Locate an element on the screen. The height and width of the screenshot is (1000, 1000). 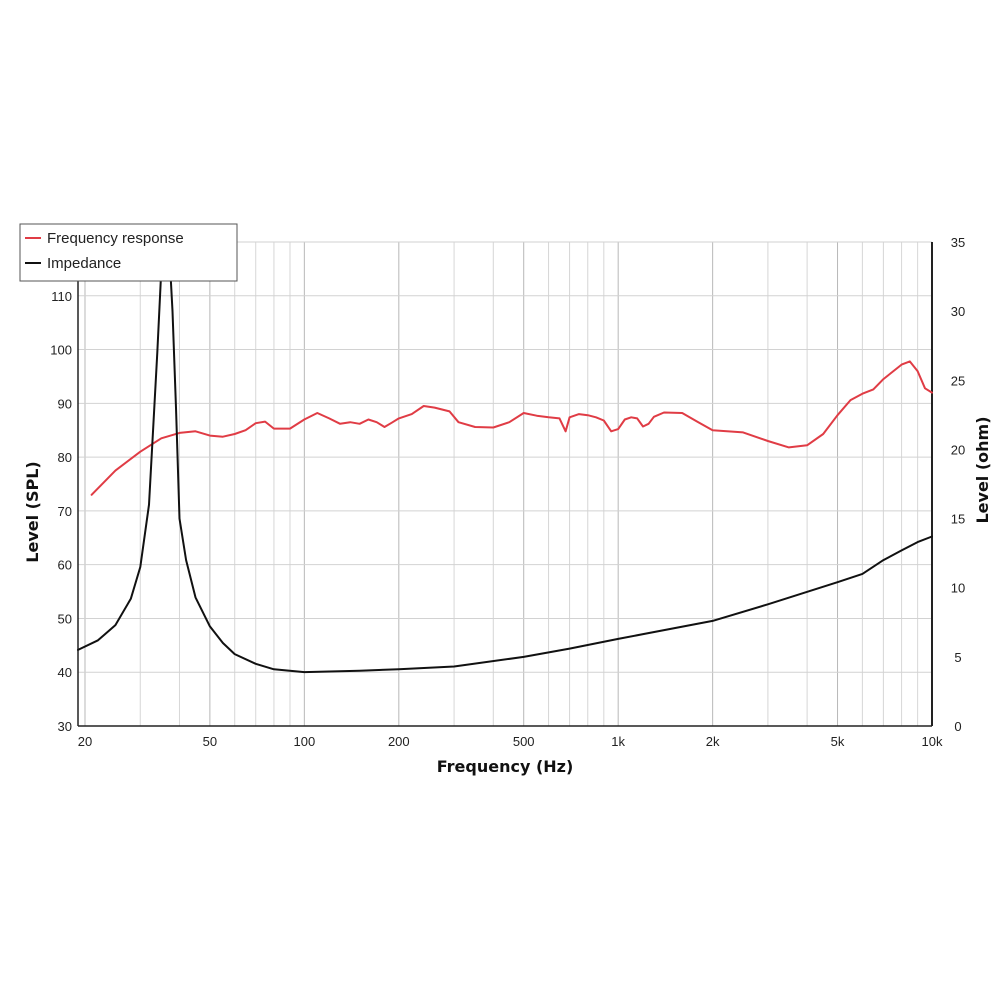
right-y-tick-label: 5 is located at coordinates (957, 657).